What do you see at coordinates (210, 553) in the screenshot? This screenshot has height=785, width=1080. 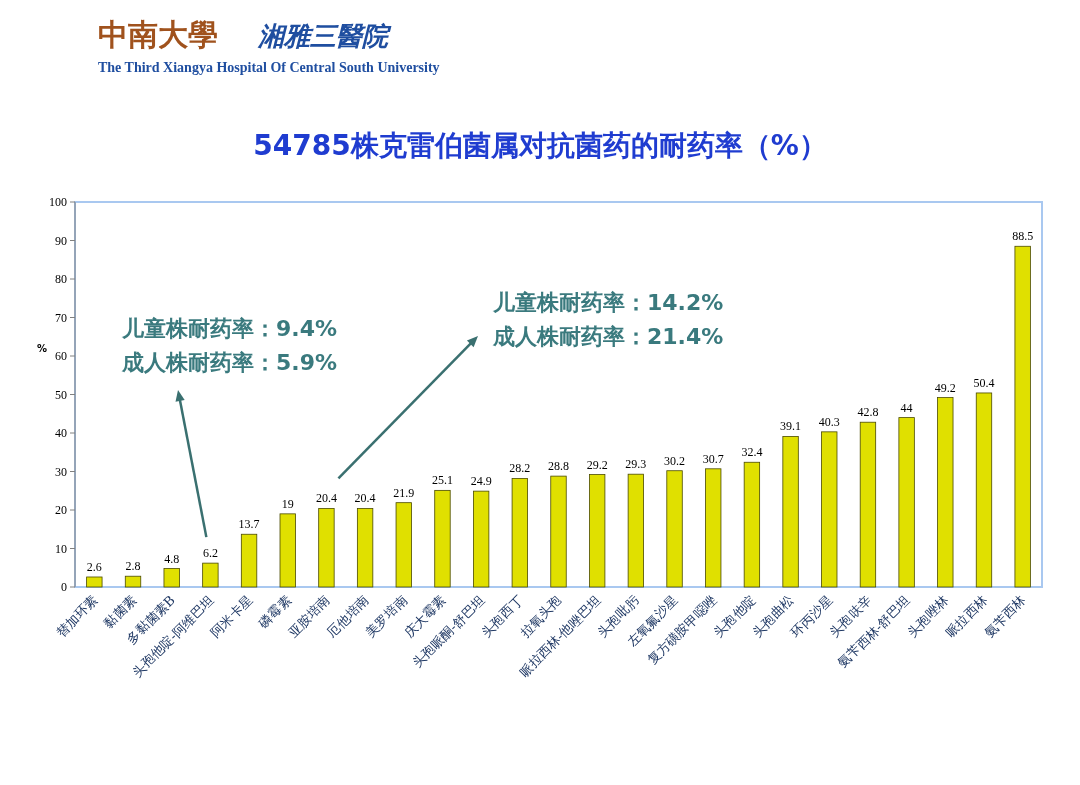 I see `data-label: 6.2` at bounding box center [210, 553].